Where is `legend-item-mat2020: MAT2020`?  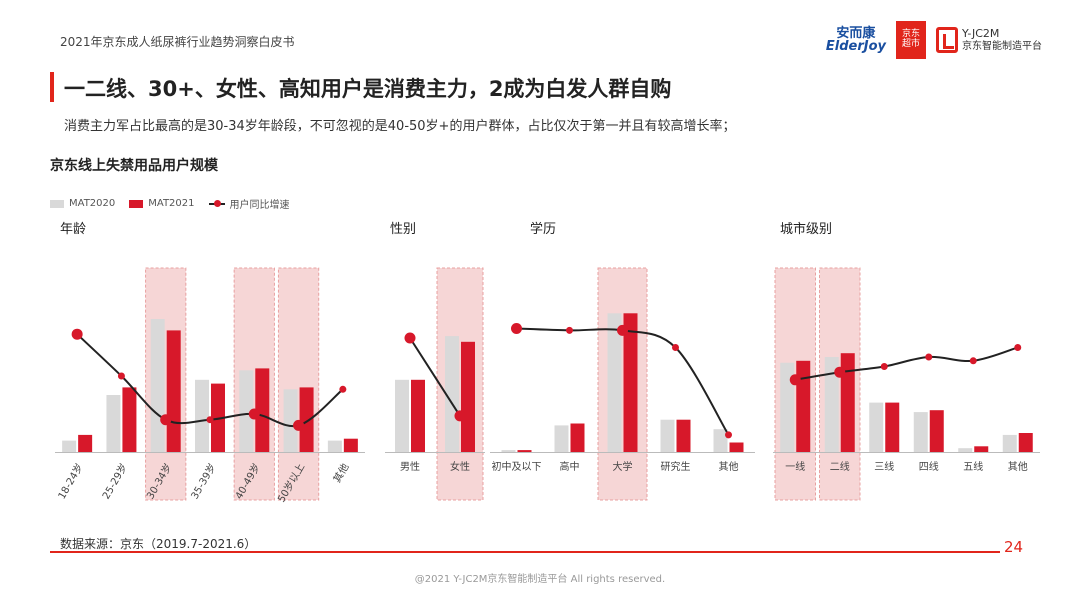
legend-item-mat2020: MAT2020 is located at coordinates (82, 203).